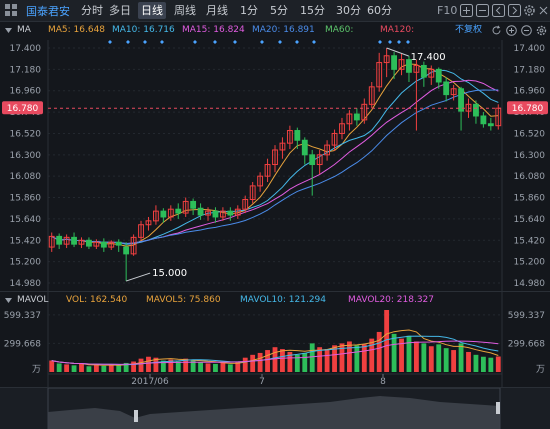 The height and width of the screenshot is (429, 550). What do you see at coordinates (530, 92) in the screenshot?
I see `price-tick-right: 16.960` at bounding box center [530, 92].